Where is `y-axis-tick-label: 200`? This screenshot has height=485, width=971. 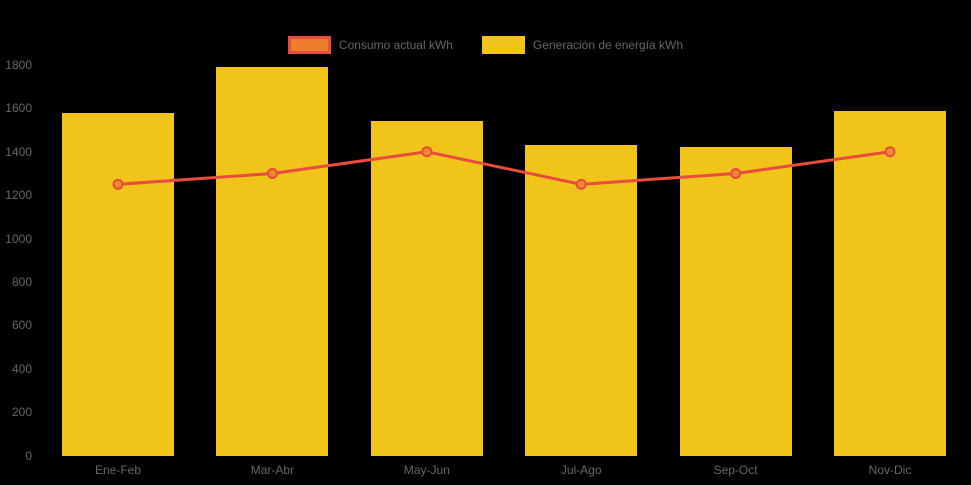 y-axis-tick-label: 200 is located at coordinates (21, 412).